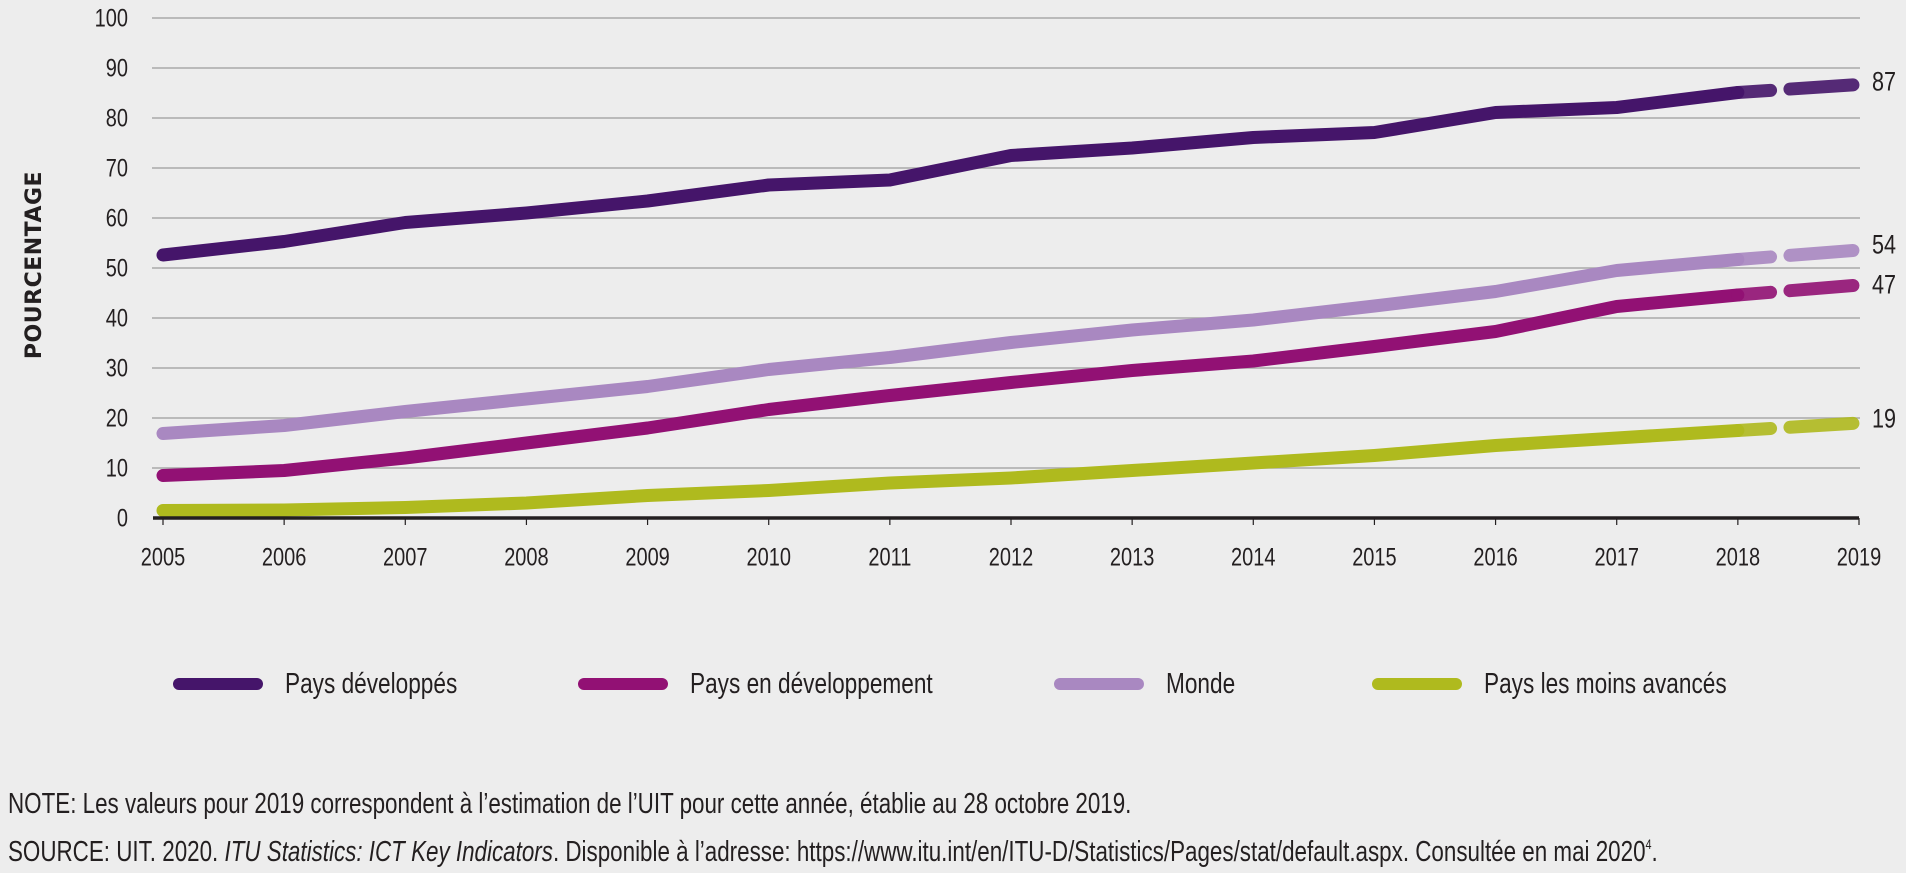  I want to click on x-tick-label: 2010, so click(768, 557).